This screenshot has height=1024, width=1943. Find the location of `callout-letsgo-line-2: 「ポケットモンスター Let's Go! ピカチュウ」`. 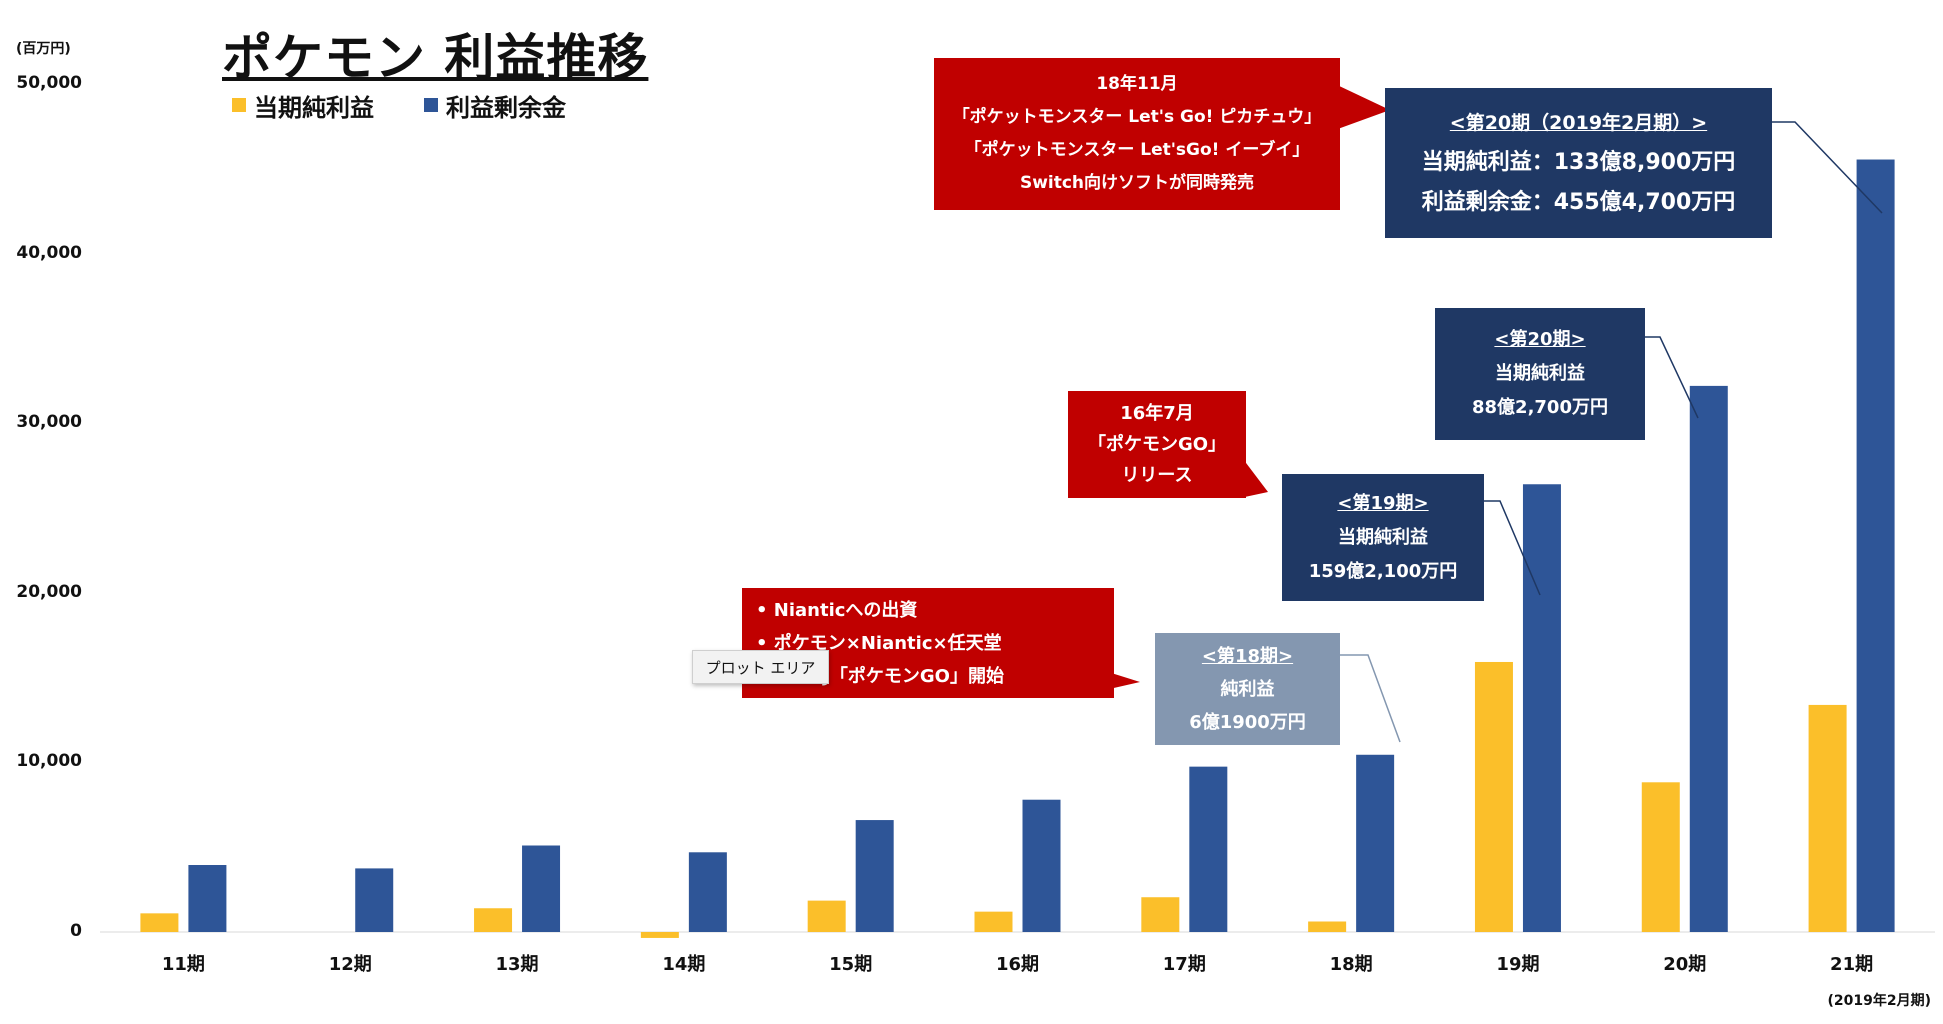

callout-letsgo-line-2: 「ポケットモンスター Let's Go! ピカチュウ」 is located at coordinates (1137, 117).